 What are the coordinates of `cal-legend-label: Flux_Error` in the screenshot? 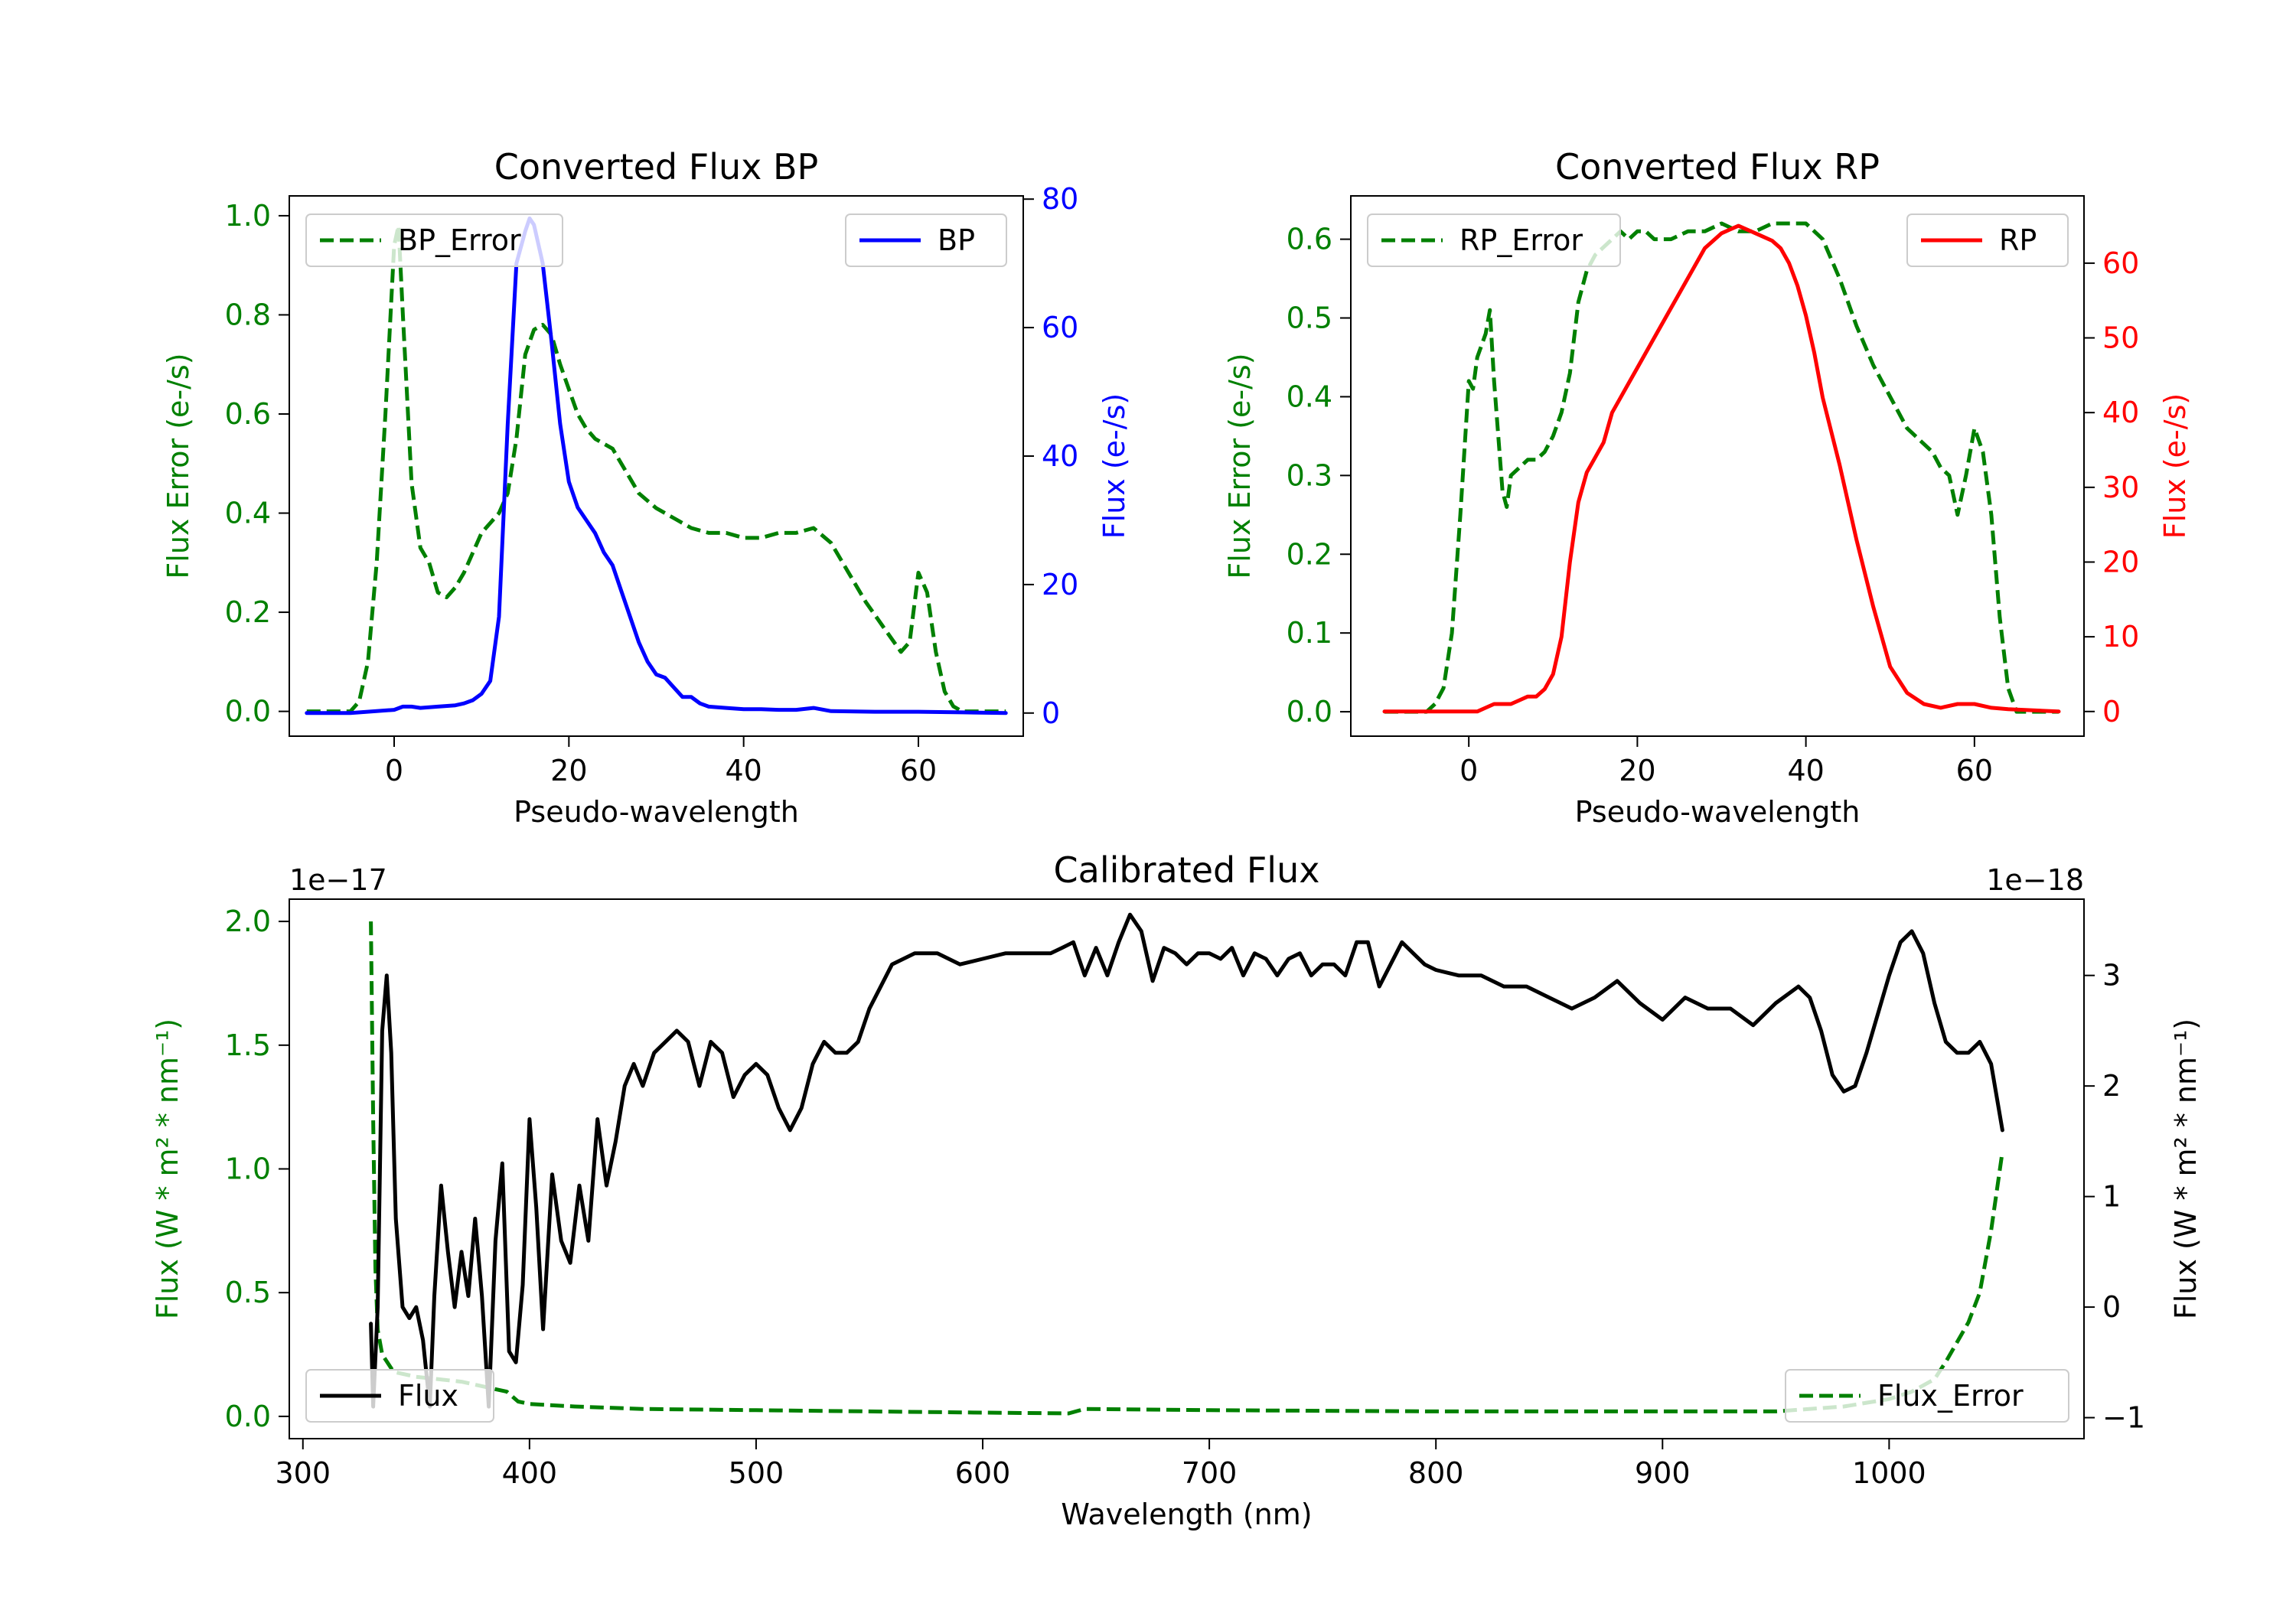 It's located at (1950, 1396).